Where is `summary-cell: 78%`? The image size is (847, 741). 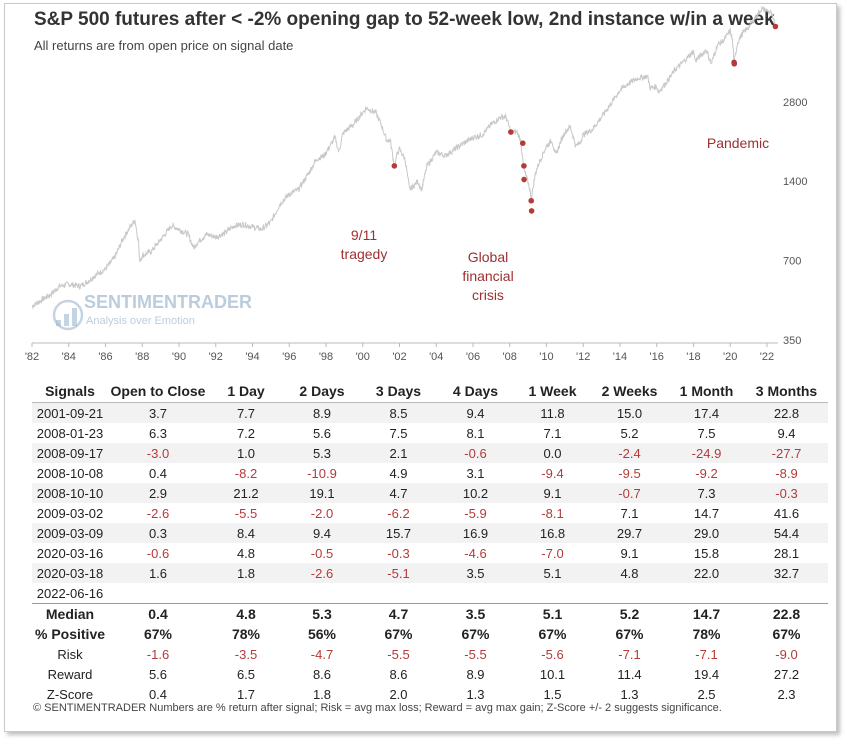 summary-cell: 78% is located at coordinates (246, 634).